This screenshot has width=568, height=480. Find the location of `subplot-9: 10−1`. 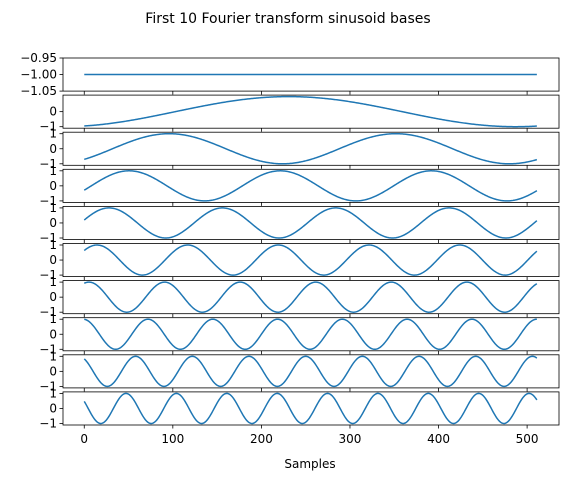

subplot-9: 10−1 is located at coordinates (299, 371).